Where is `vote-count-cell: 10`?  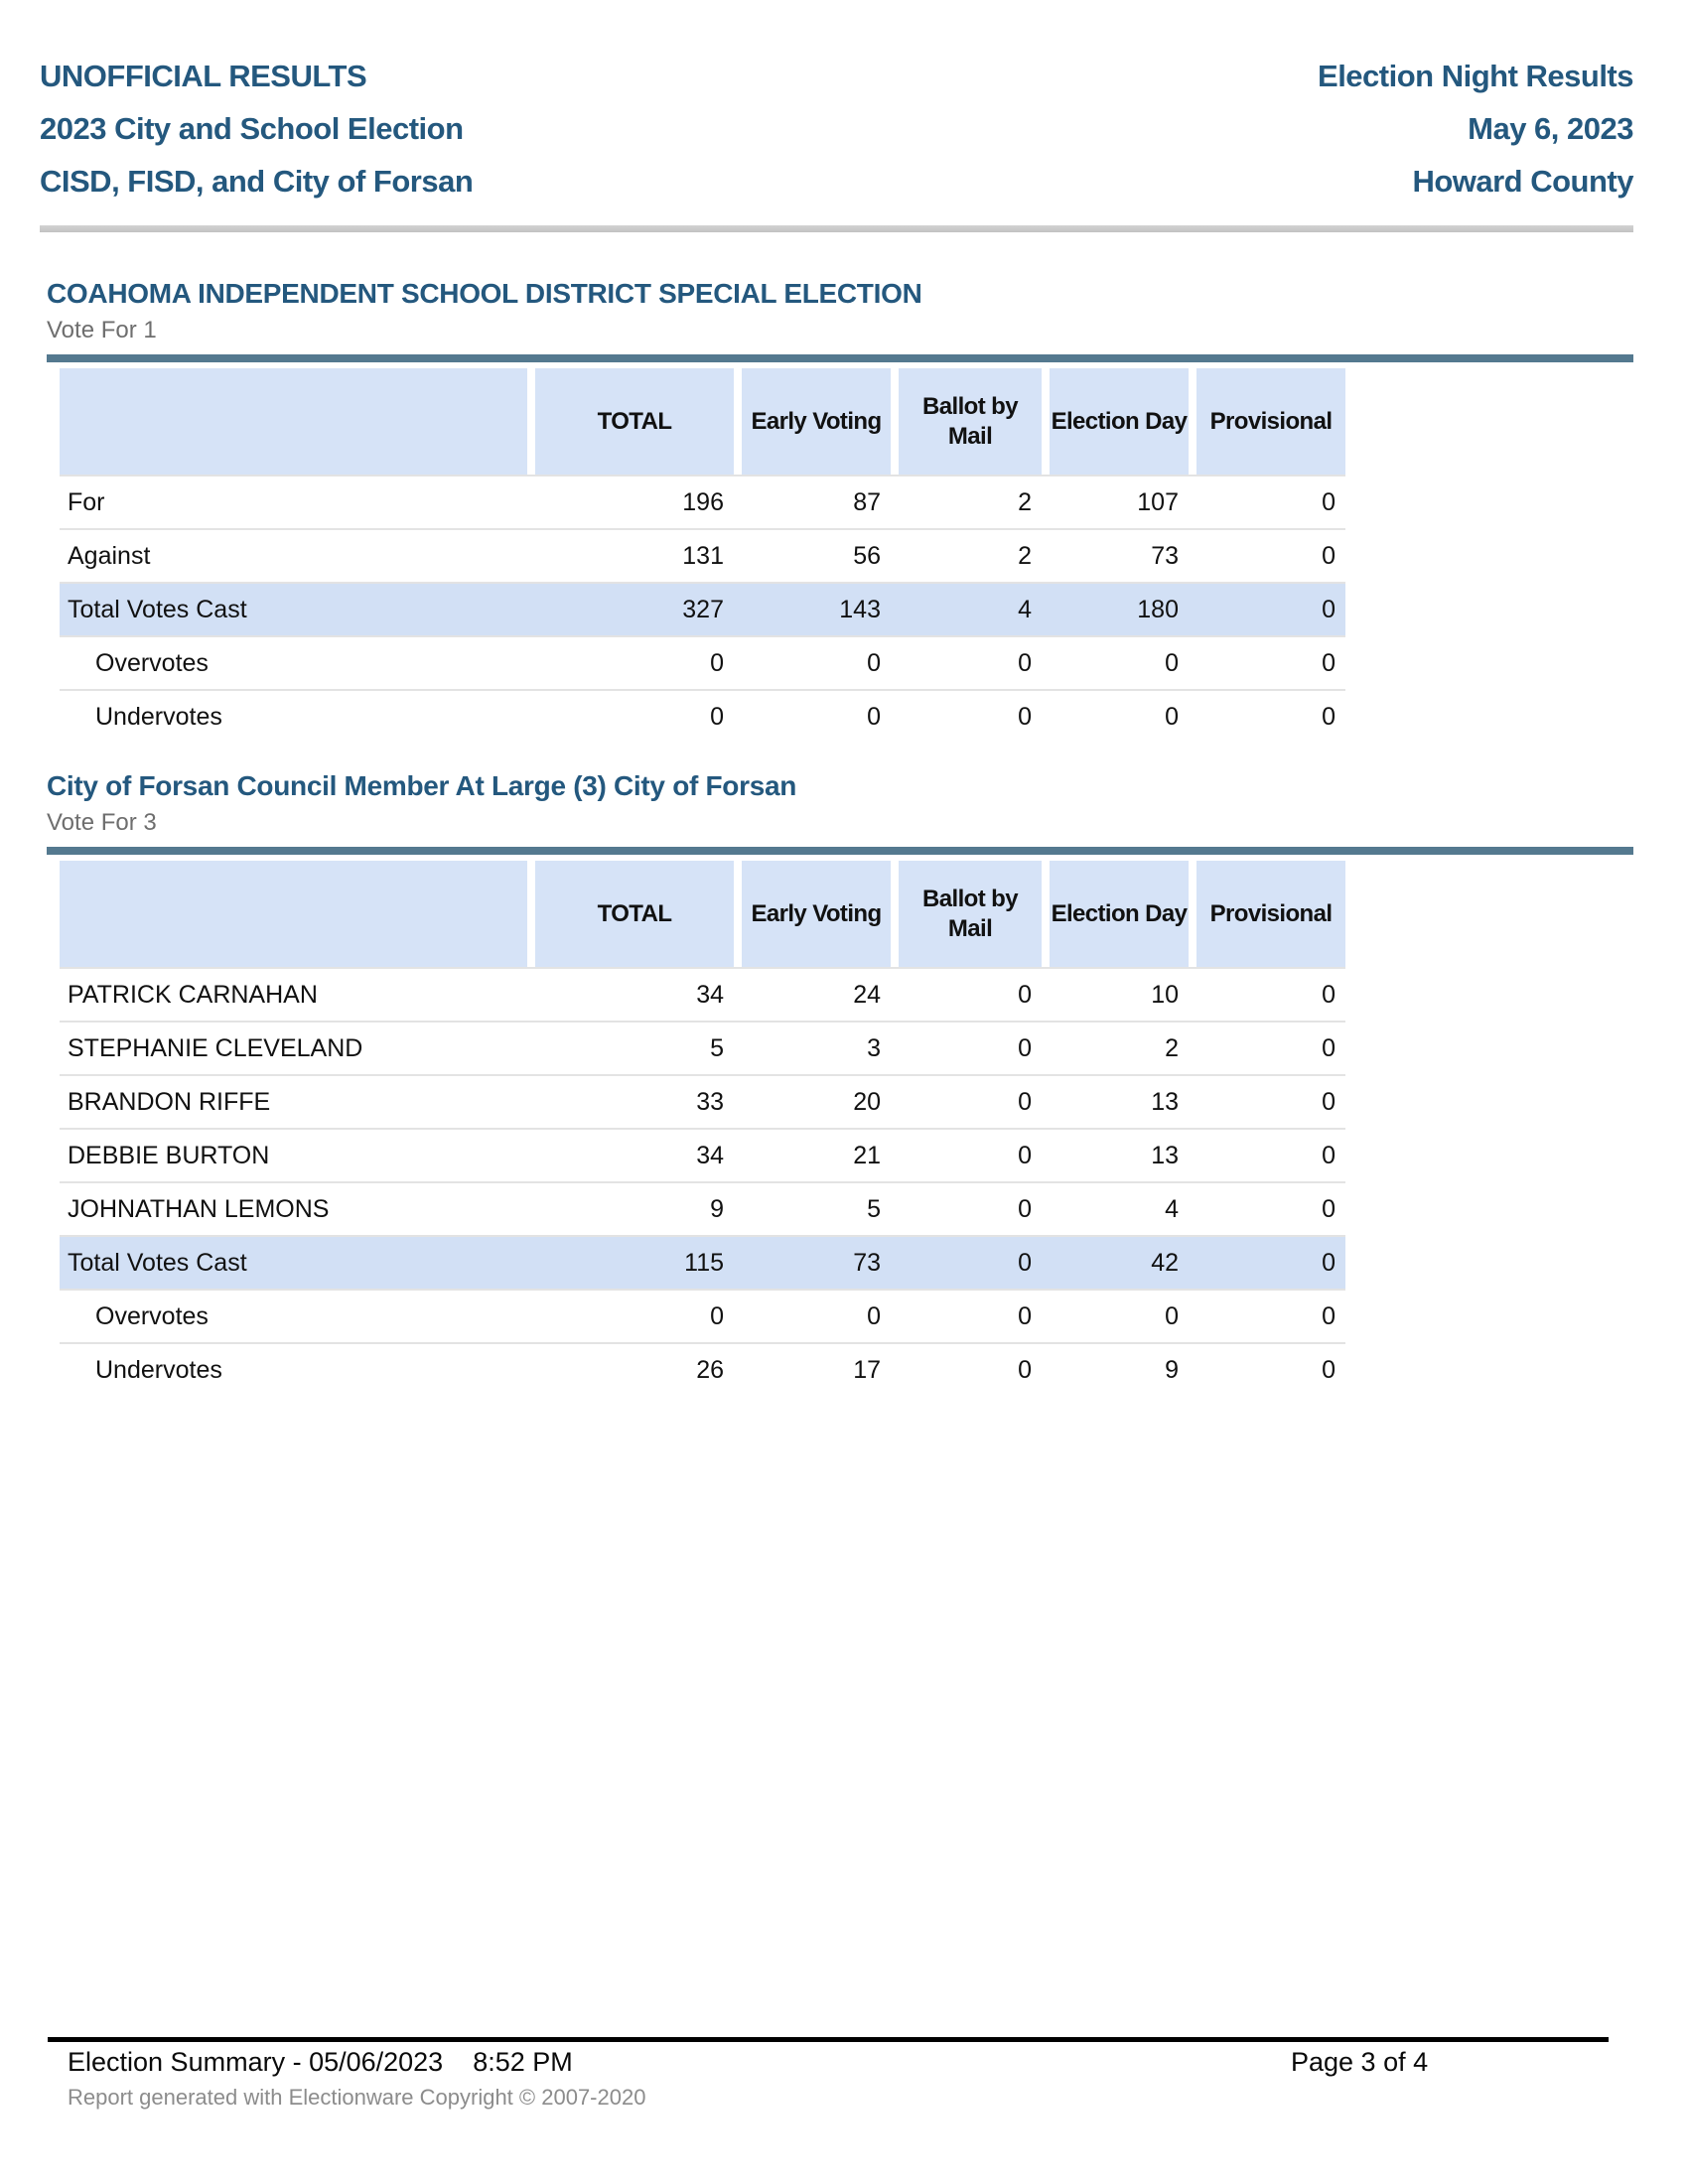 vote-count-cell: 10 is located at coordinates (1165, 994).